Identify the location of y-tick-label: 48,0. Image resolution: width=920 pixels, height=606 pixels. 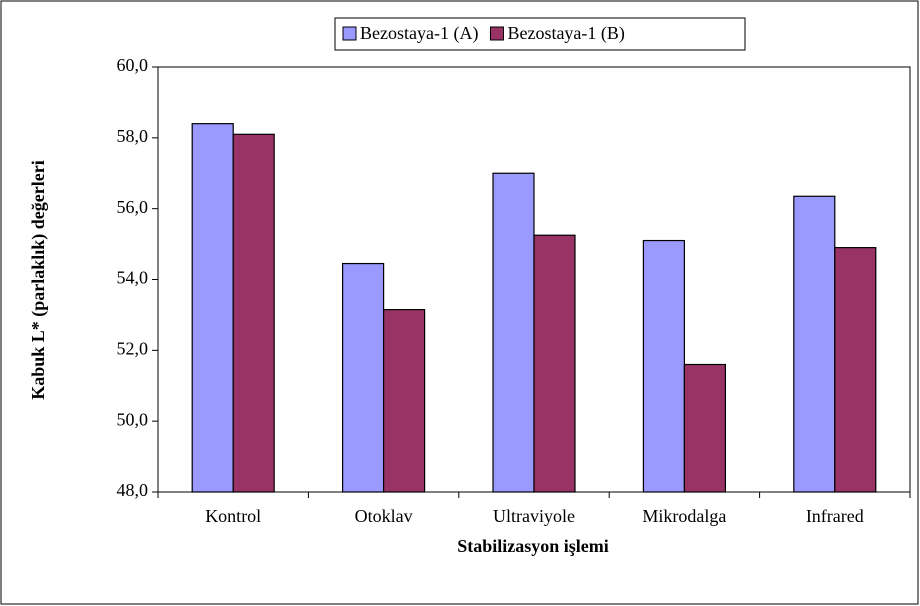
(133, 490).